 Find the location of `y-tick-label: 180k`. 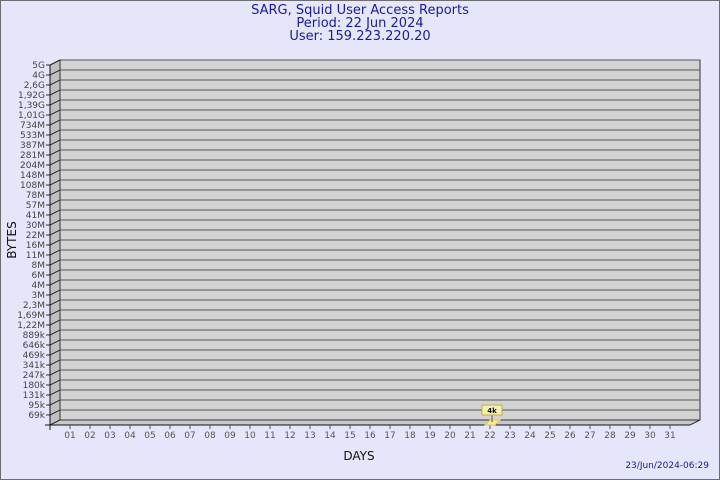

y-tick-label: 180k is located at coordinates (34, 386).